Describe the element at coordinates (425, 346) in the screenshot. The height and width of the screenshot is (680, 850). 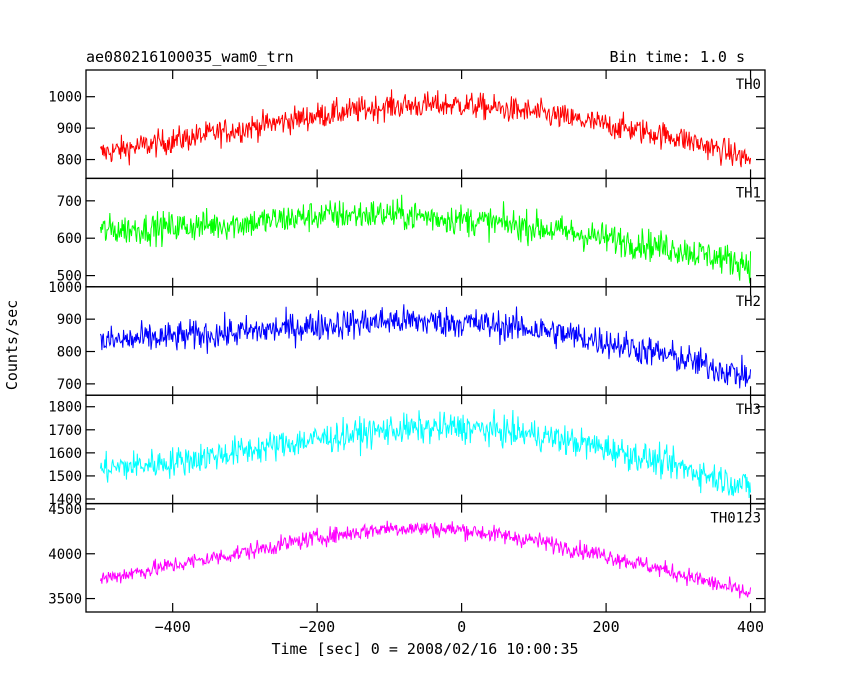
I see `series-line-th2` at that location.